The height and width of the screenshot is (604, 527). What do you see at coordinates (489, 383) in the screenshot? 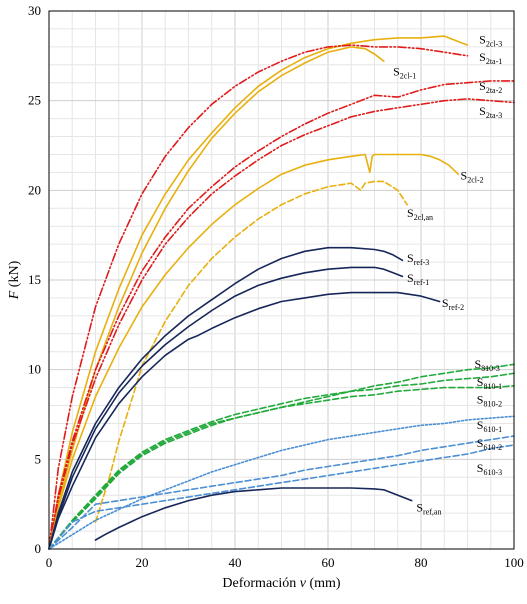
I see `series-label-s810-1: S810-1` at bounding box center [489, 383].